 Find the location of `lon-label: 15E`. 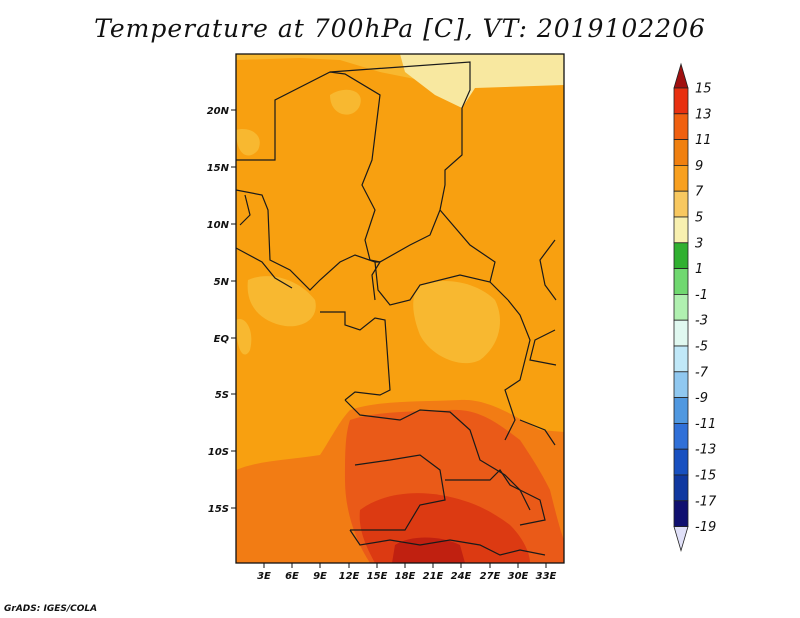

lon-label: 15E is located at coordinates (377, 576).